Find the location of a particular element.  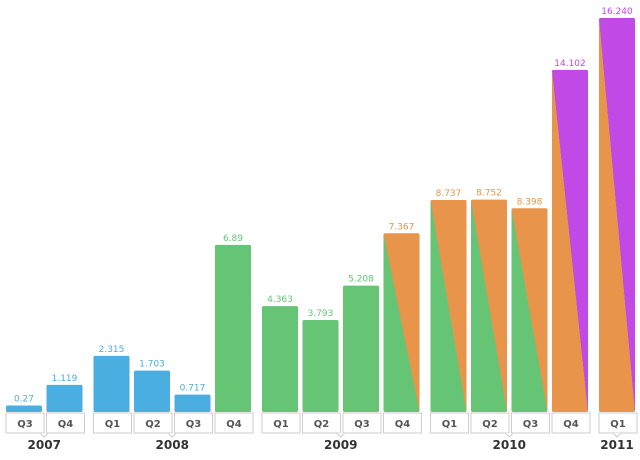

quarter-box-2009-q4 is located at coordinates (402, 423).